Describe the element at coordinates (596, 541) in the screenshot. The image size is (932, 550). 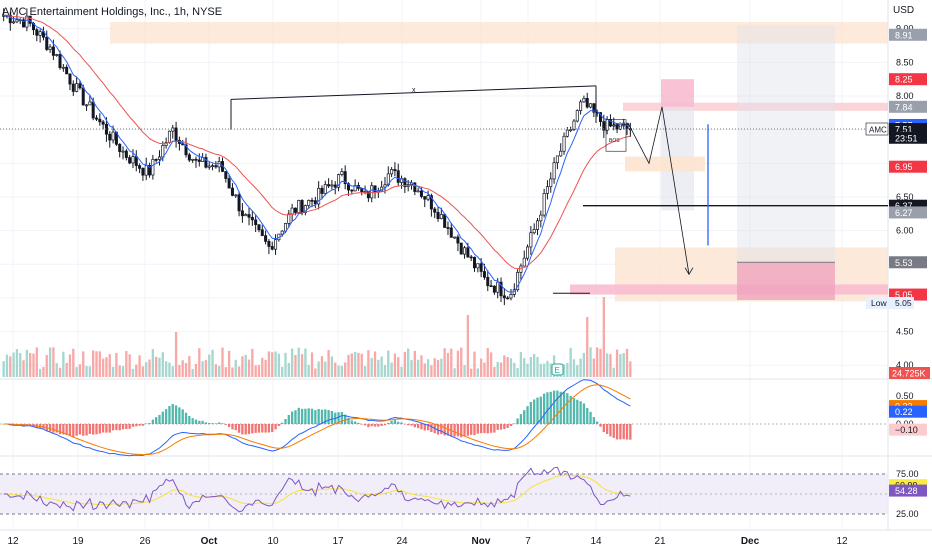
I see `time-tick-label: 14` at that location.